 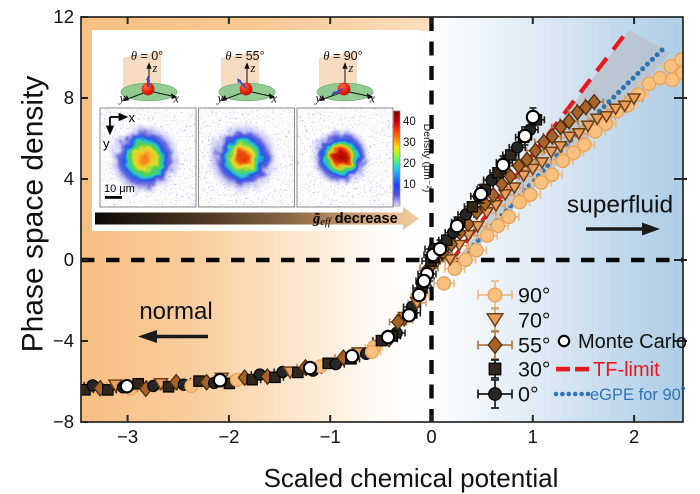 I want to click on svg-text: 40, so click(x=409, y=122).